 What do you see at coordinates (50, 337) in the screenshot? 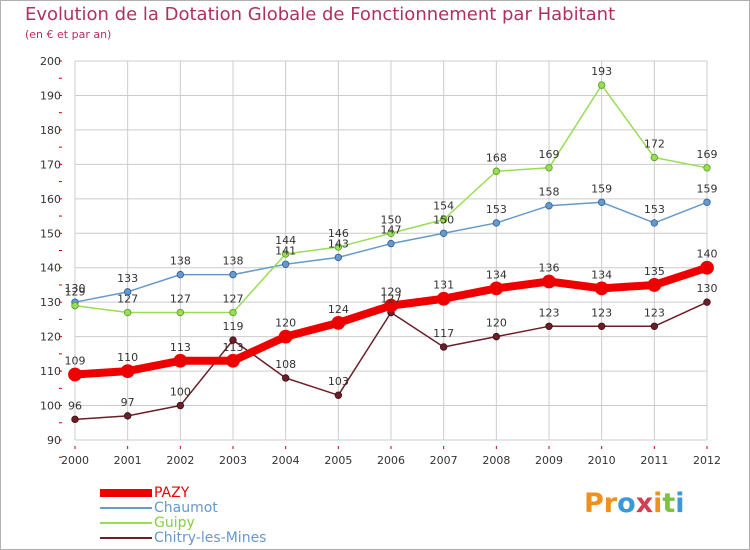
I see `y-tick-label: 120` at bounding box center [50, 337].